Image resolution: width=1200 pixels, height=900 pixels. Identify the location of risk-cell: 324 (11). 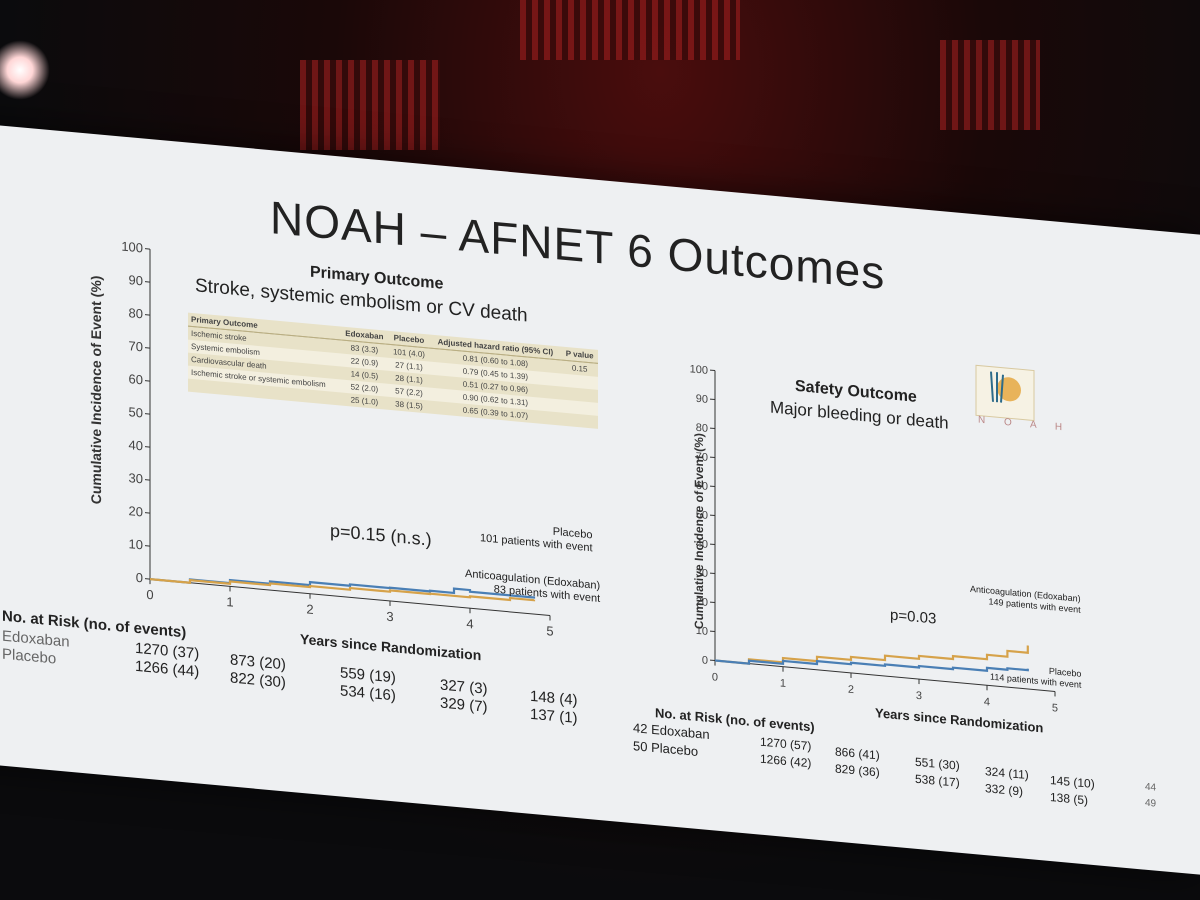
(1007, 773).